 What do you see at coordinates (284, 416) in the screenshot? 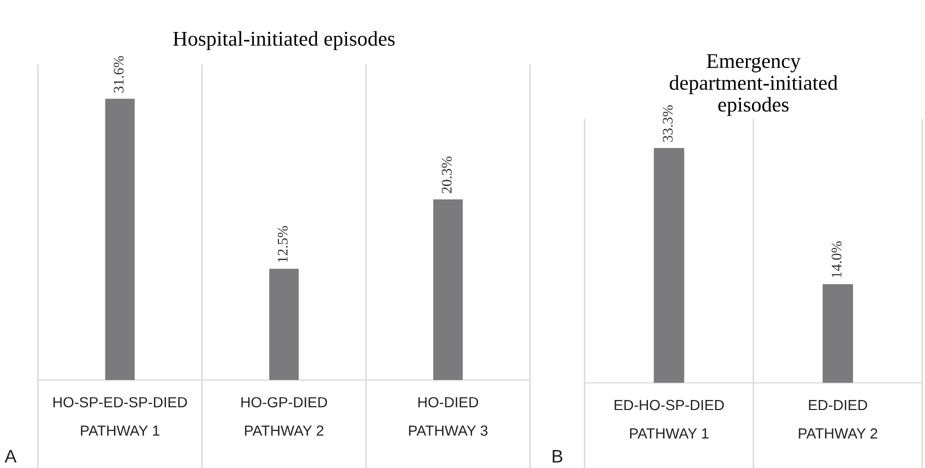
I see `category-label: HO-GP-DIED PATHWAY 2` at bounding box center [284, 416].